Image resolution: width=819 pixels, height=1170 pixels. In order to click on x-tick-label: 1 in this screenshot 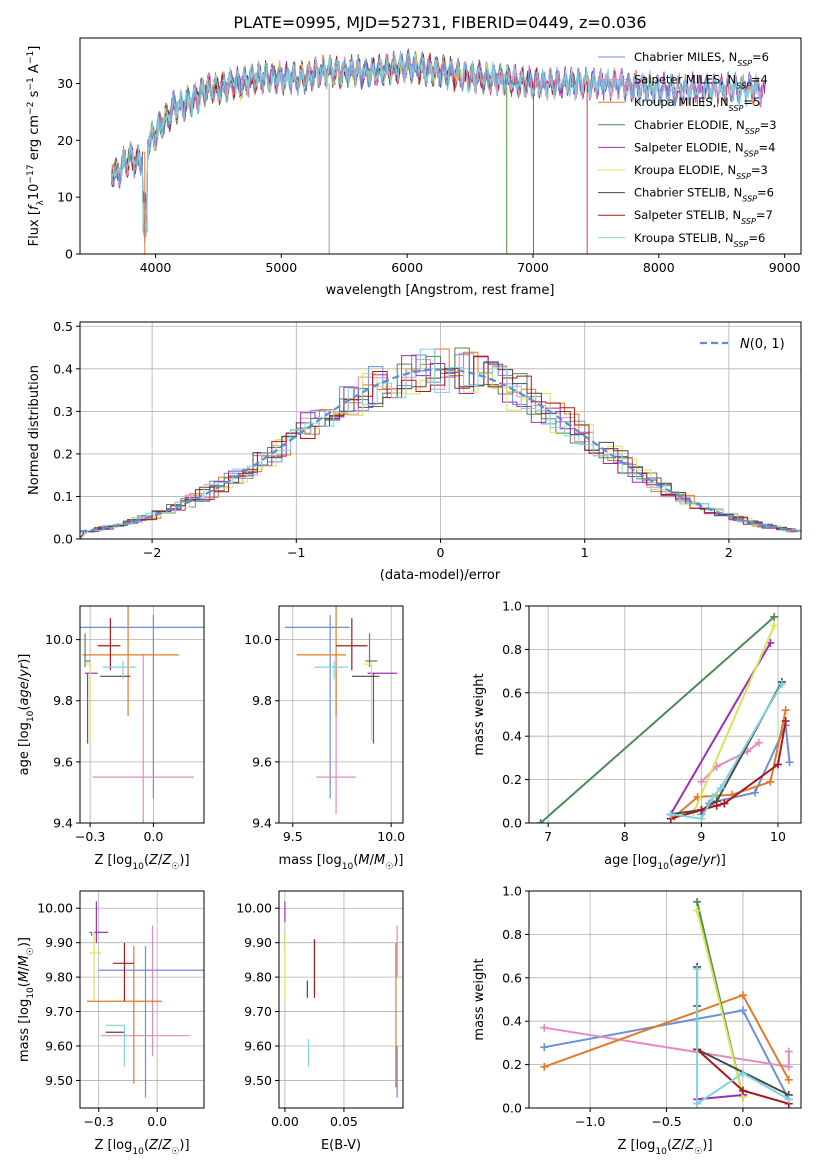, I will do `click(585, 552)`.